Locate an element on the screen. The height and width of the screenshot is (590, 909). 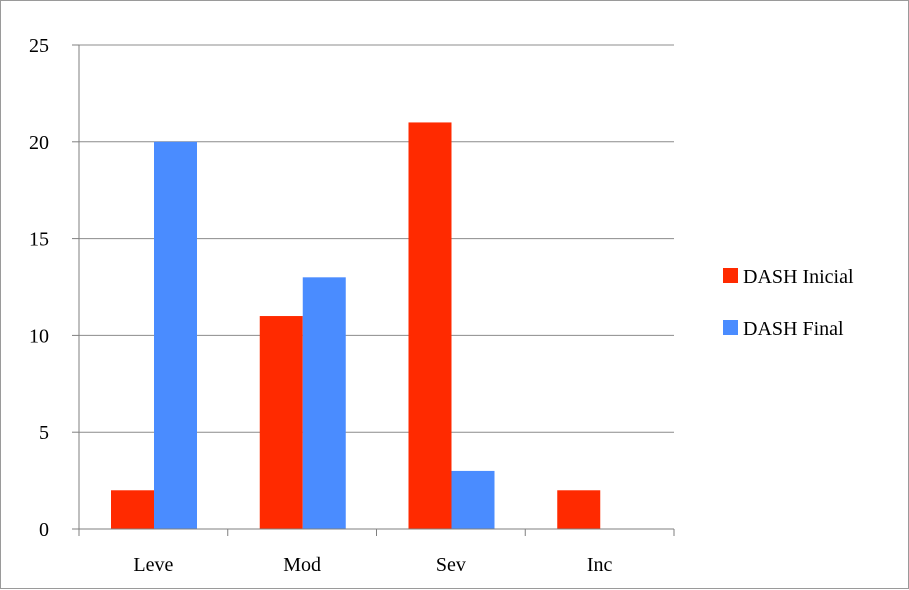
x-tick-labels: Leve Mod Sev Inc is located at coordinates (372, 565).